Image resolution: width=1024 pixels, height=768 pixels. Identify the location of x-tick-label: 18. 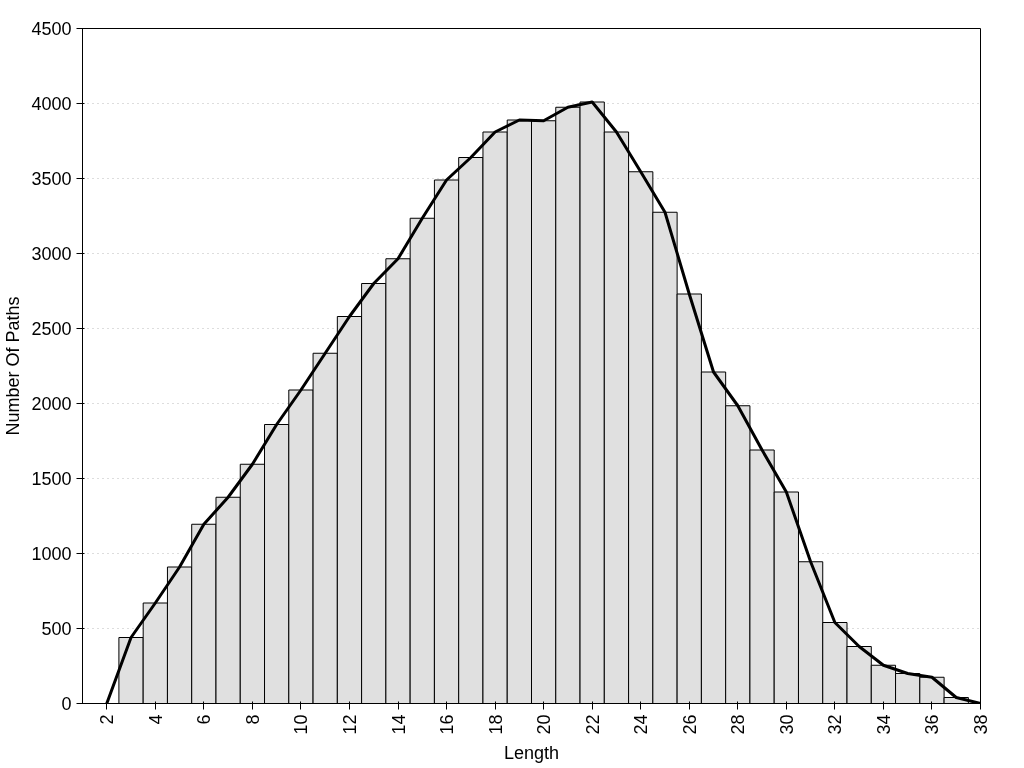
(495, 724).